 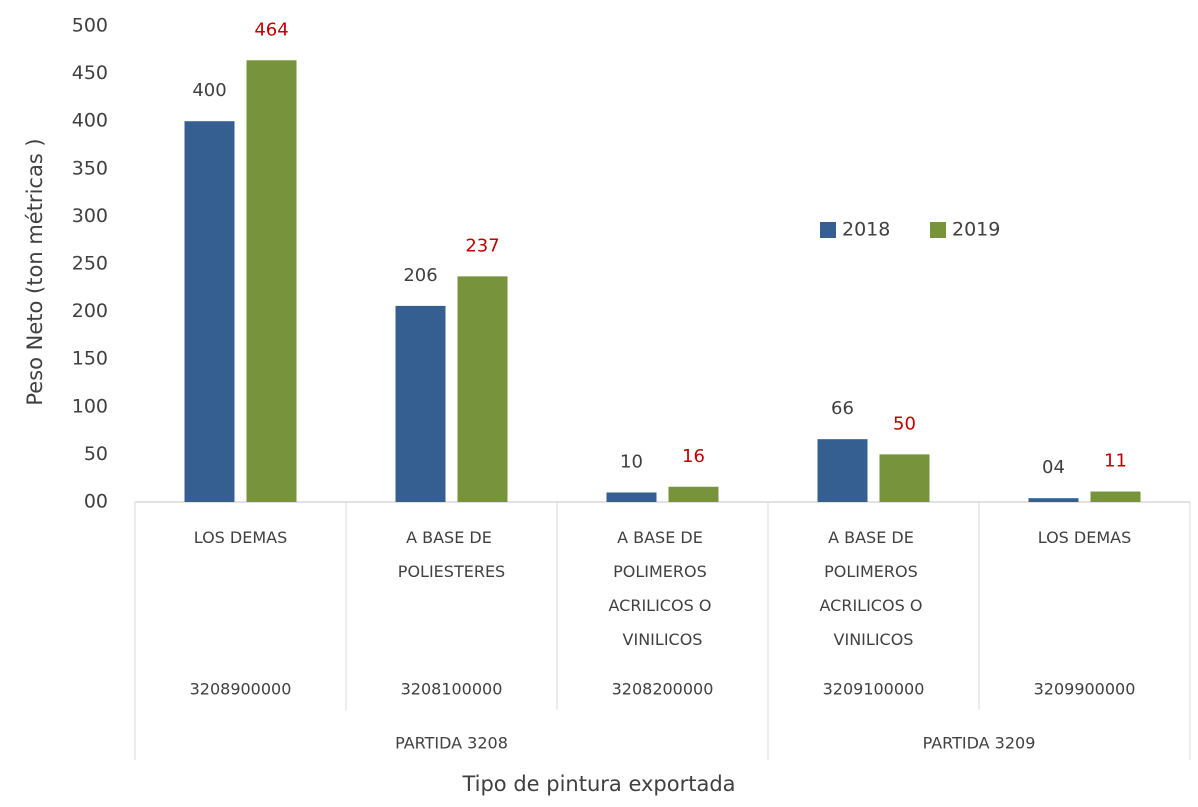 I want to click on code-label: 3209900000, so click(x=1085, y=689).